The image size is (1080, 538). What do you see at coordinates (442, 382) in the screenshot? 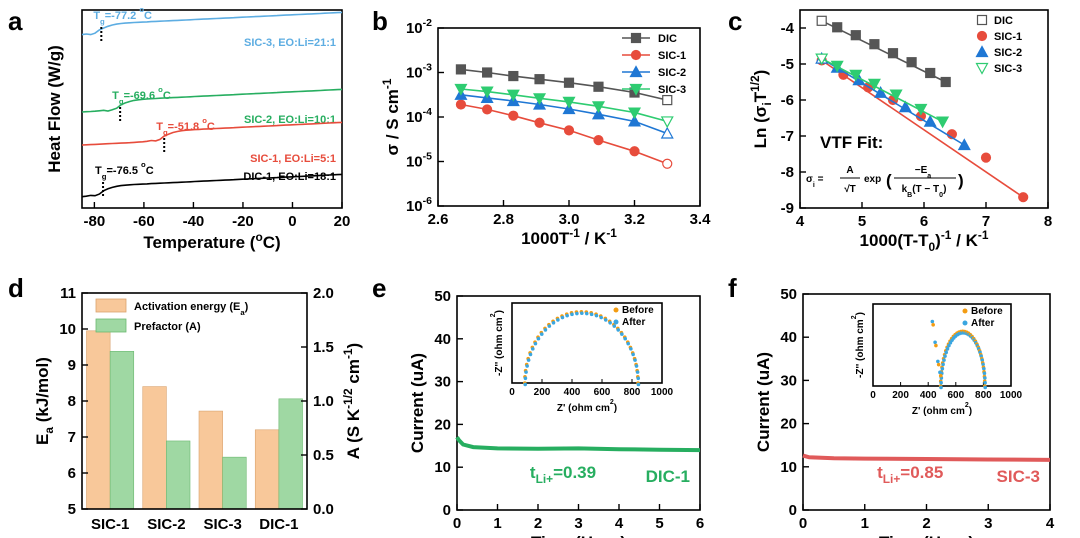
I see `y-tick-label: 30` at bounding box center [442, 382].